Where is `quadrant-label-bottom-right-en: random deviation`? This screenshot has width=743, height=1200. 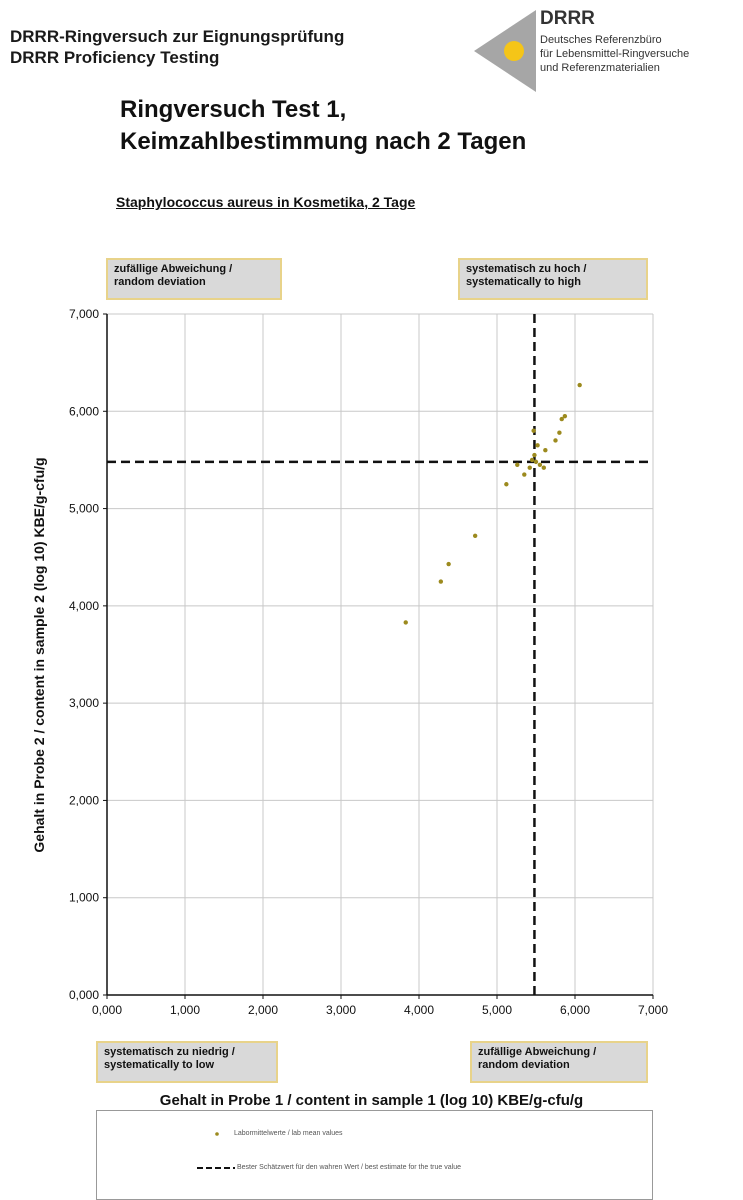
quadrant-label-bottom-right-en: random deviation is located at coordinates (524, 1065).